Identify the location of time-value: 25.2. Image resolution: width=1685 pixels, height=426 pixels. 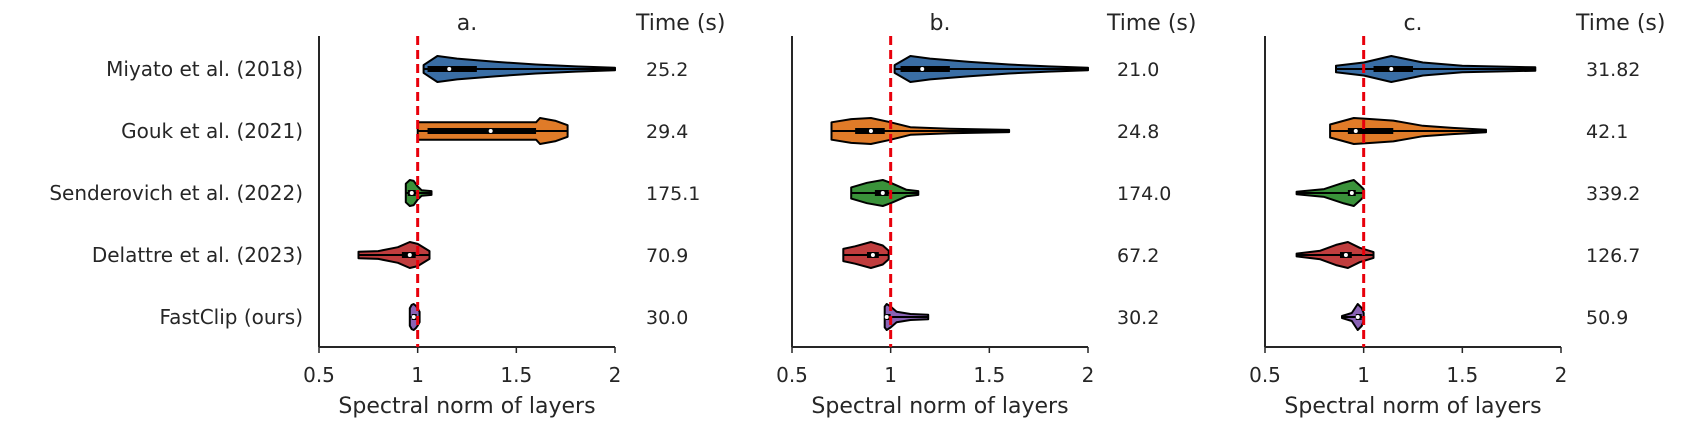
(667, 70).